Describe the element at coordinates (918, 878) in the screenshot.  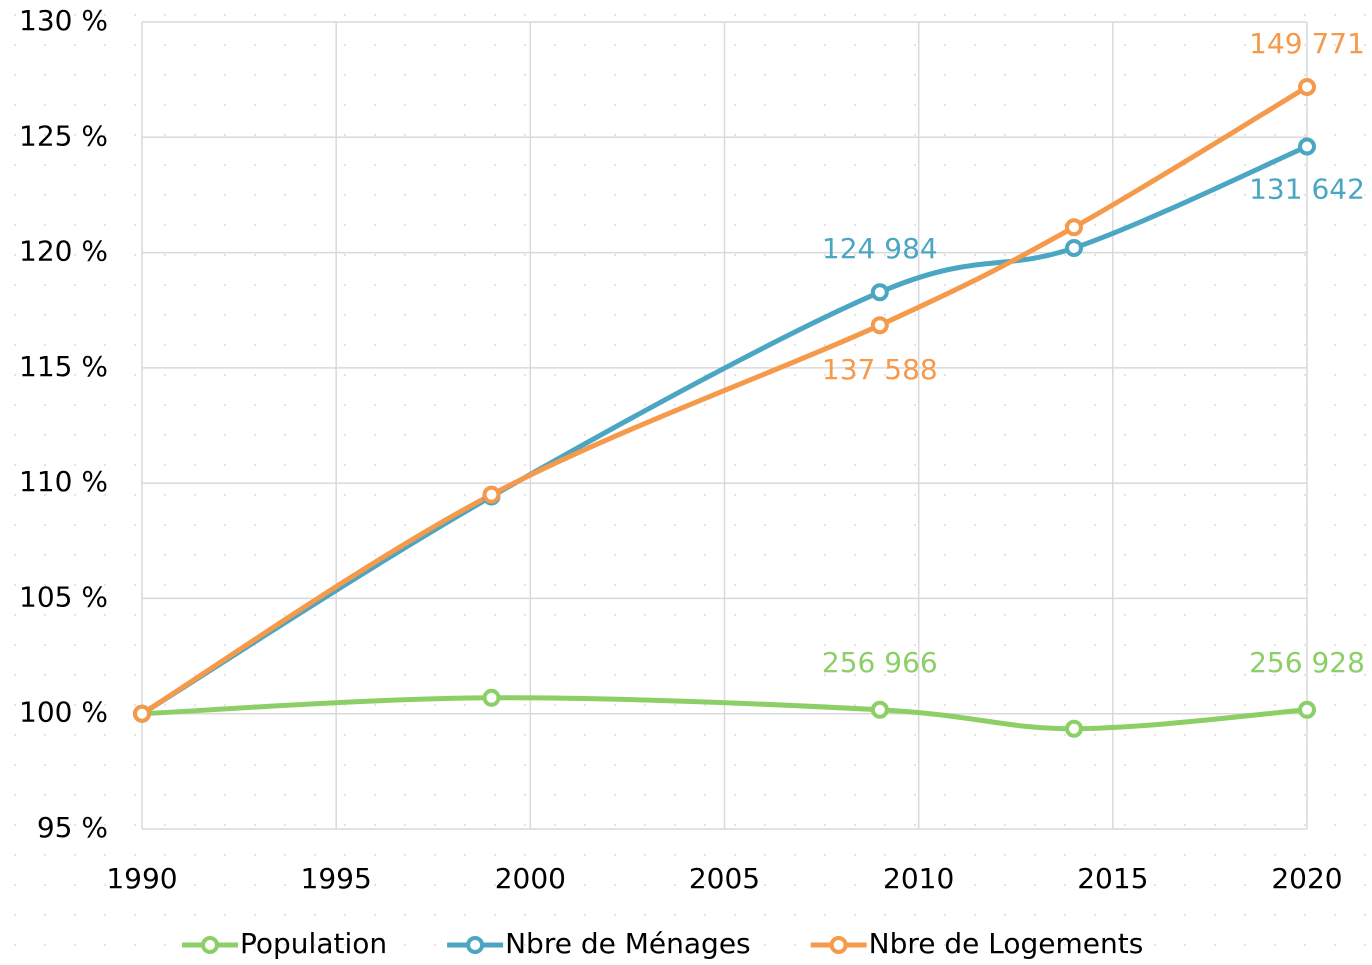
I see `x-tick-label: 2010` at that location.